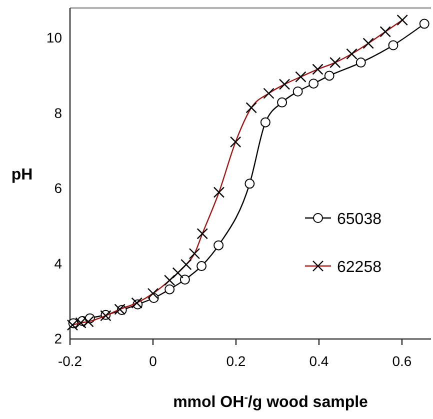 This screenshot has height=419, width=433. I want to click on x-tick-label: 0, so click(153, 361).